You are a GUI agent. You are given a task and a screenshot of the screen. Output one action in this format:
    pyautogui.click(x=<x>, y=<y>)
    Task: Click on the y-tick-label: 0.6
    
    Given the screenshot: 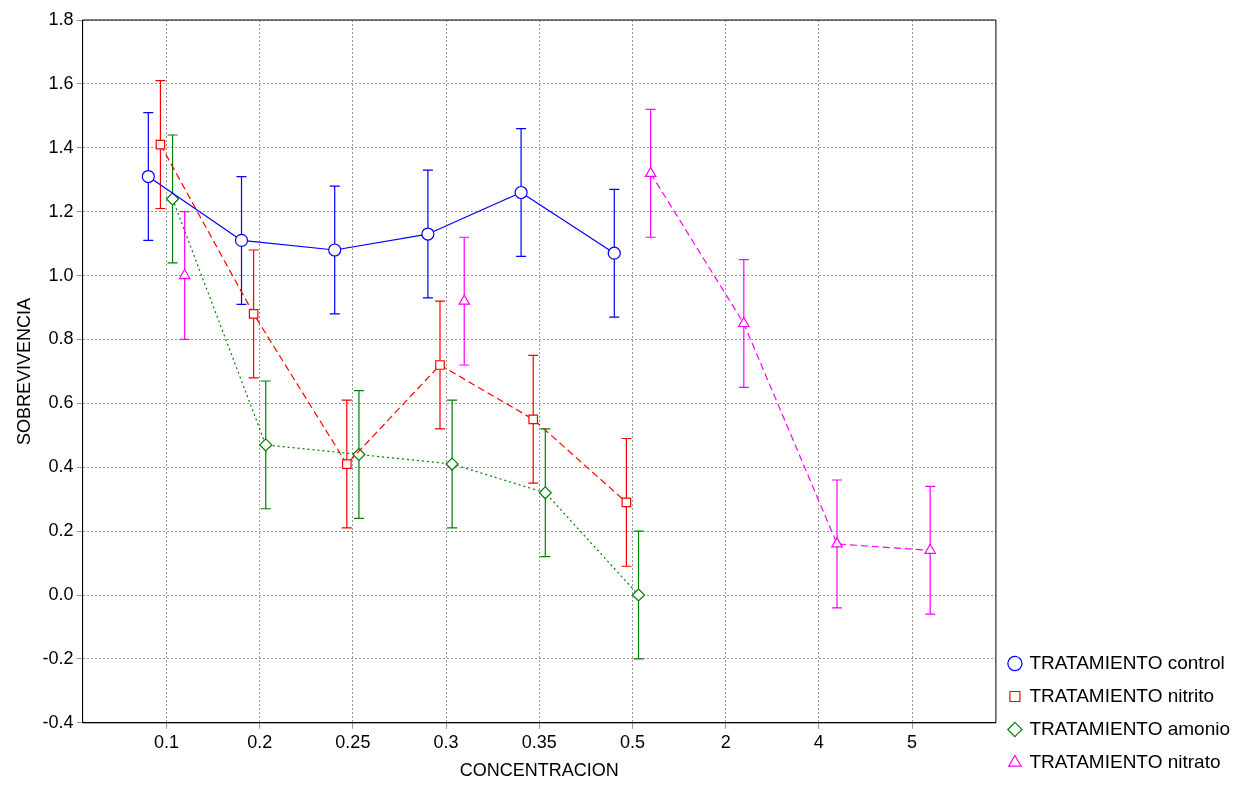 What is the action you would take?
    pyautogui.click(x=61, y=402)
    